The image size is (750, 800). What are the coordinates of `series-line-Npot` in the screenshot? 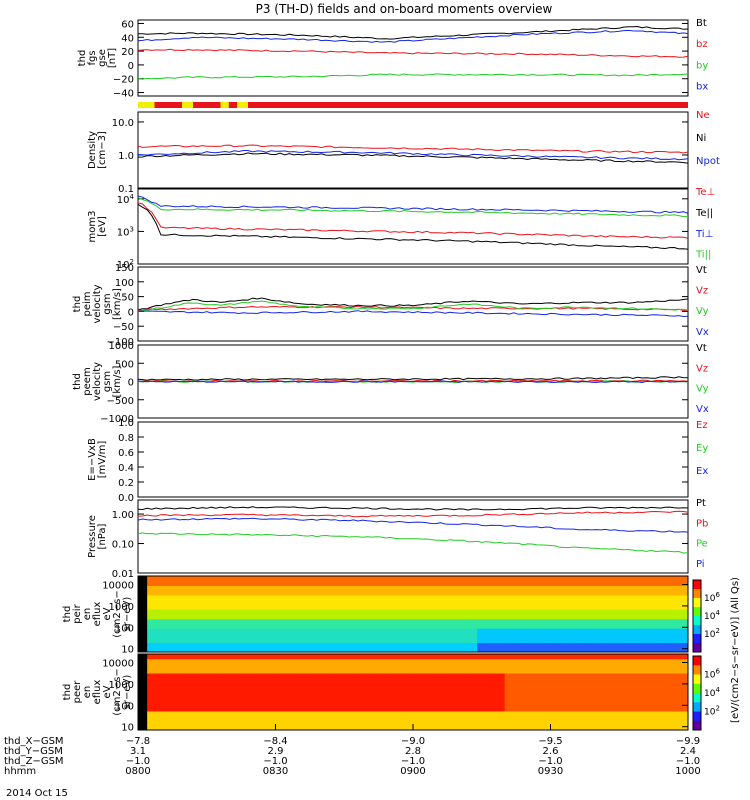 It's located at (413, 155).